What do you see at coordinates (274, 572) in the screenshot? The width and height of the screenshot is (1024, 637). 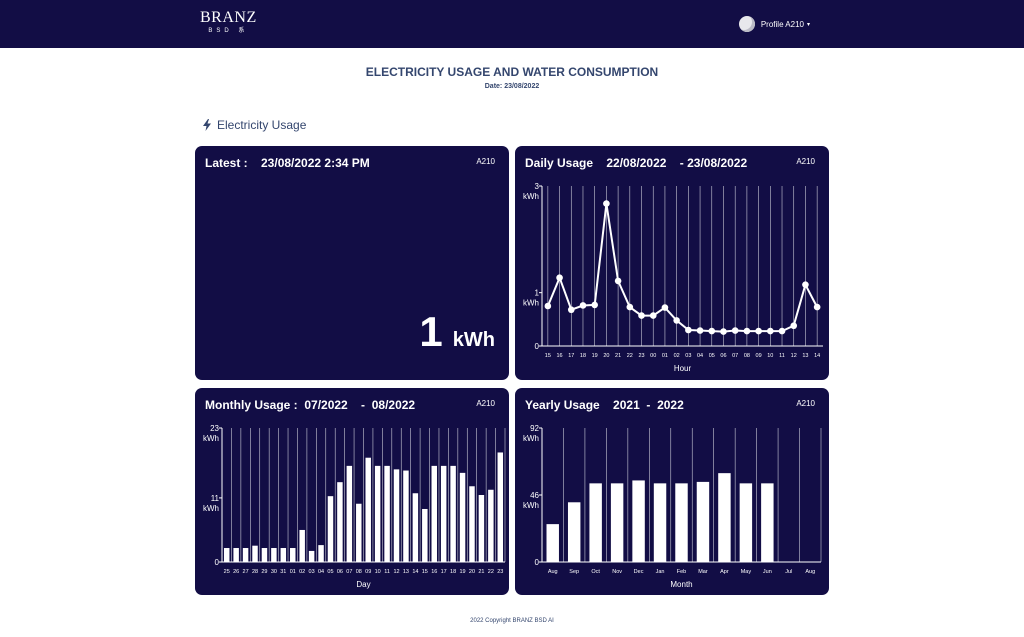 I see `x-tick-label: 30` at bounding box center [274, 572].